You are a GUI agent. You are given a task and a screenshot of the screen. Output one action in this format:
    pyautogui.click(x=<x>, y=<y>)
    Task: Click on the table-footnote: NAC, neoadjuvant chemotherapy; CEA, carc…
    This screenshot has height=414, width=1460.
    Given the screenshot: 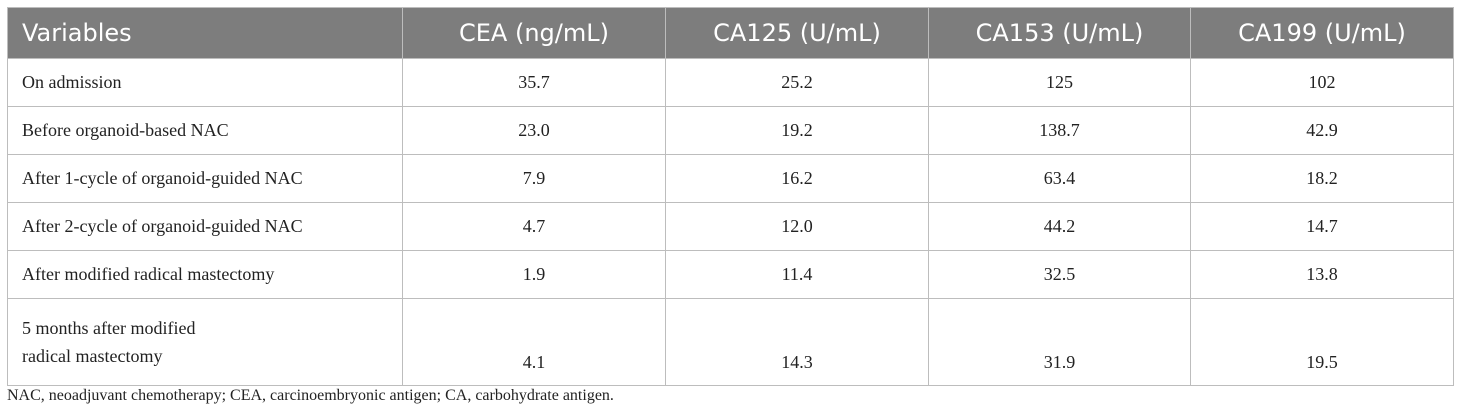 What is the action you would take?
    pyautogui.click(x=310, y=395)
    